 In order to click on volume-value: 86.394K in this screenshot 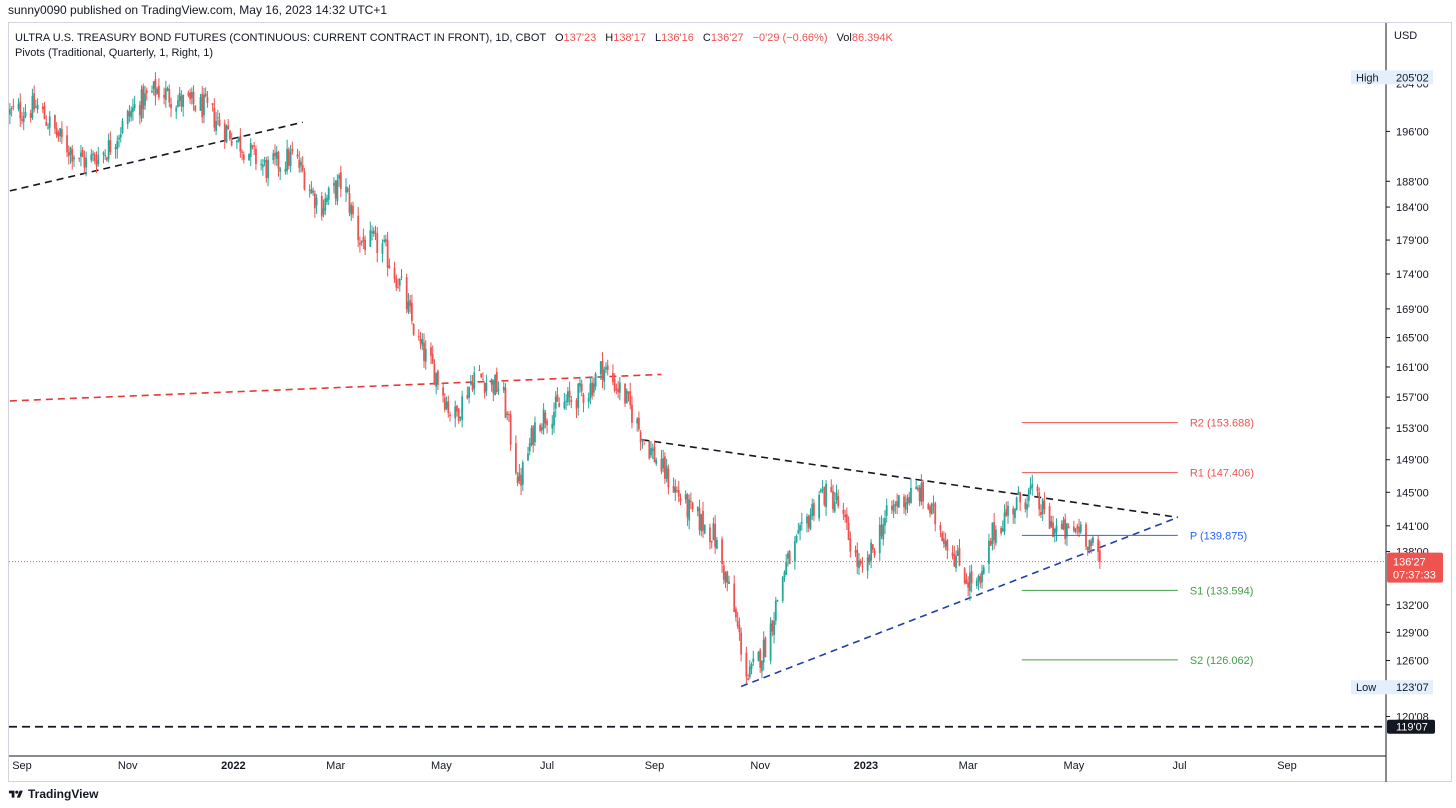, I will do `click(872, 38)`.